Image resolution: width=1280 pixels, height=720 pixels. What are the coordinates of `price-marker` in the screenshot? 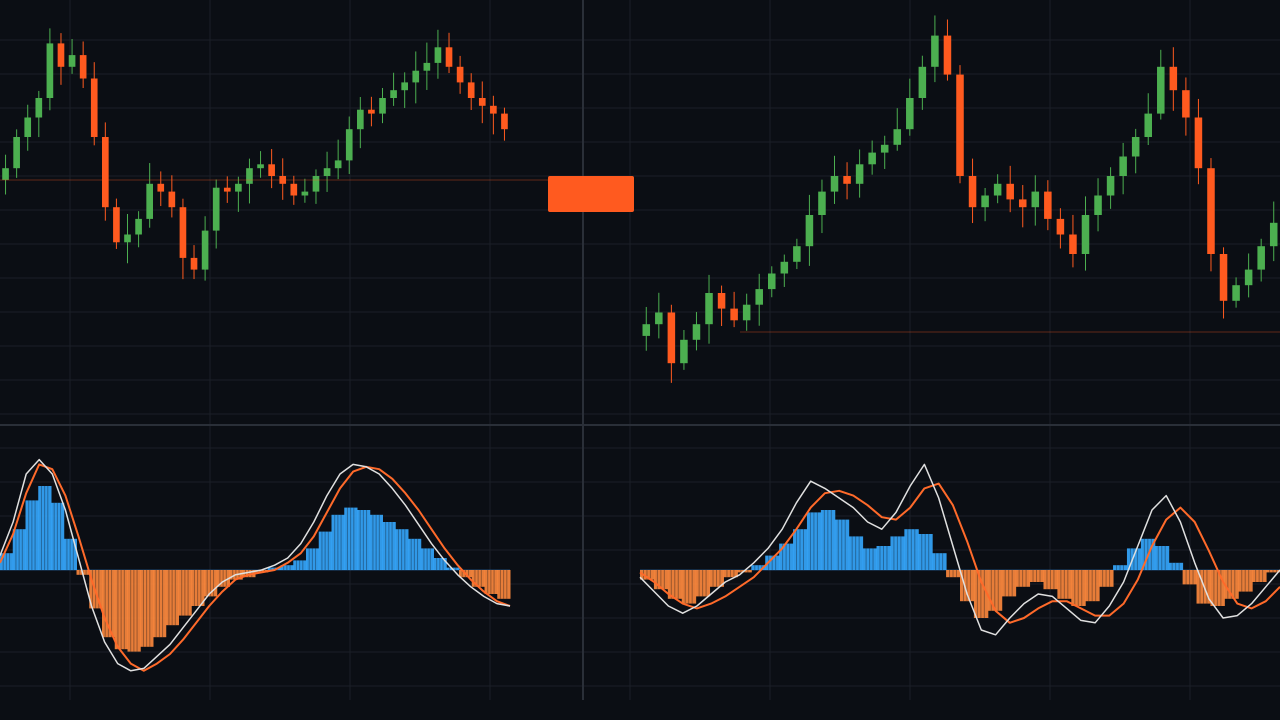 It's located at (591, 194).